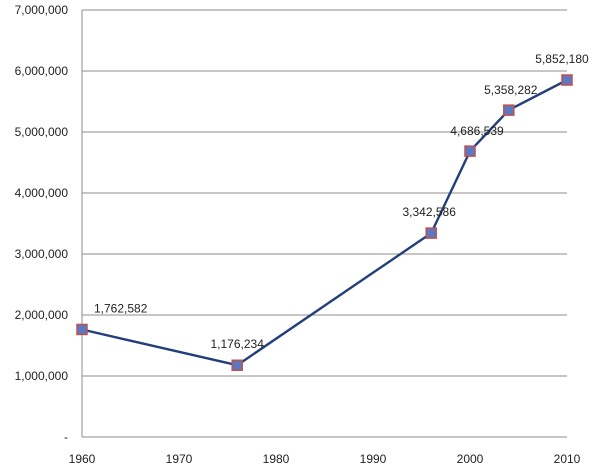 The image size is (593, 468). Describe the element at coordinates (276, 459) in the screenshot. I see `x-tick-label: 1980` at that location.